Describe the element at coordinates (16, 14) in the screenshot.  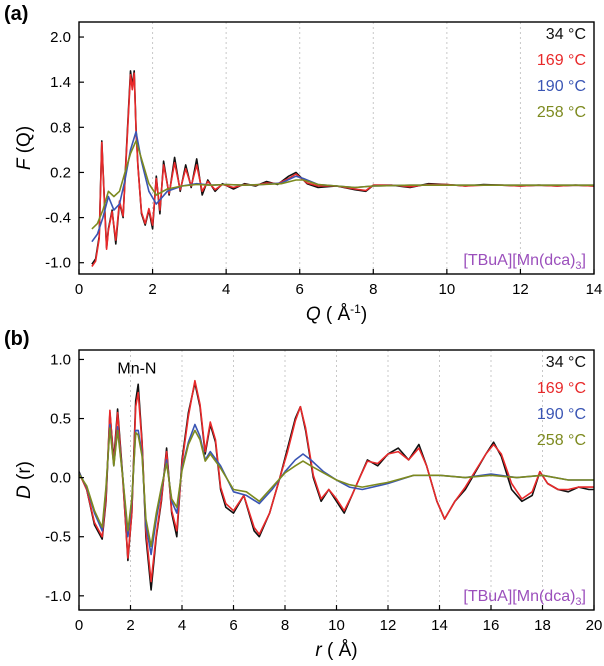
I see `panel-label: (a)` at that location.